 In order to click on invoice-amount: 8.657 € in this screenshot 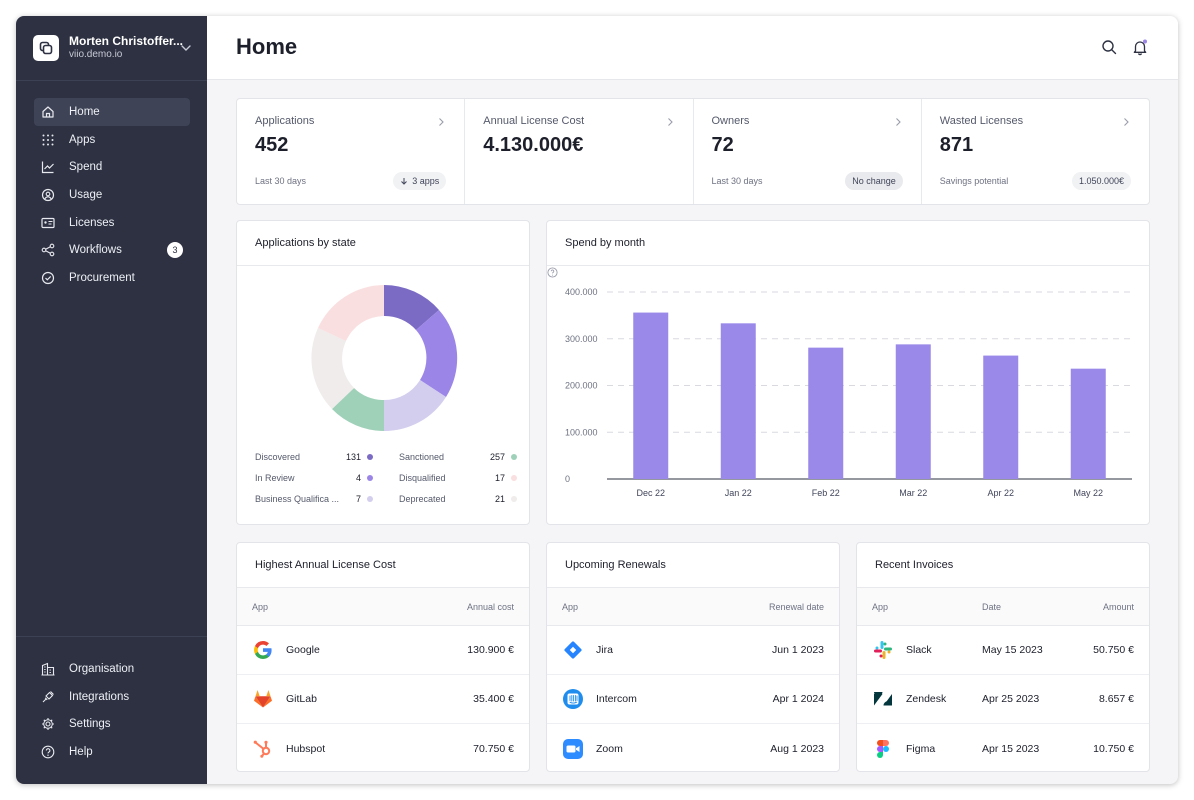, I will do `click(1116, 699)`.